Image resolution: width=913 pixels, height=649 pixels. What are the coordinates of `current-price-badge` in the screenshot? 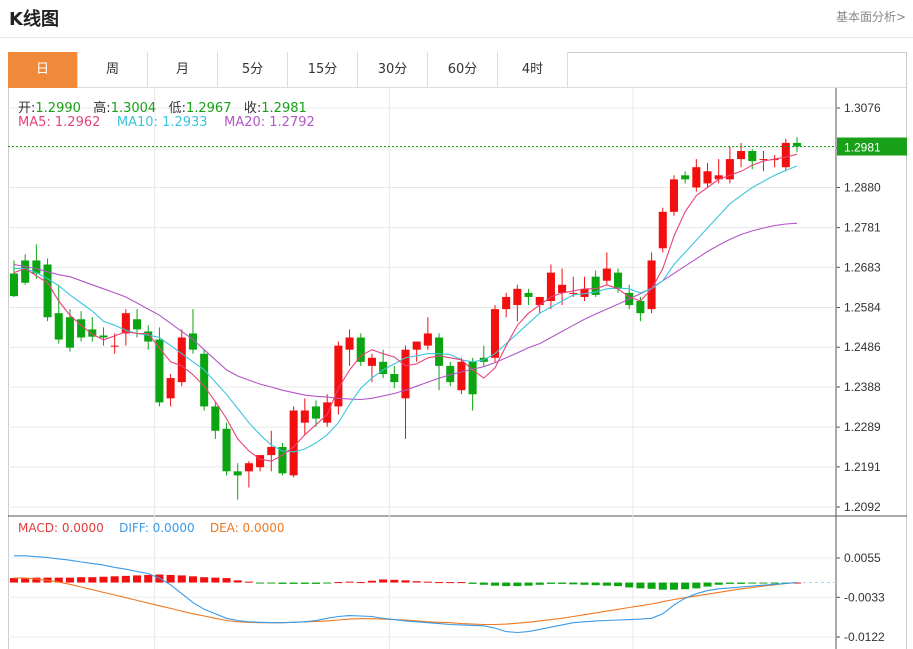 It's located at (872, 146).